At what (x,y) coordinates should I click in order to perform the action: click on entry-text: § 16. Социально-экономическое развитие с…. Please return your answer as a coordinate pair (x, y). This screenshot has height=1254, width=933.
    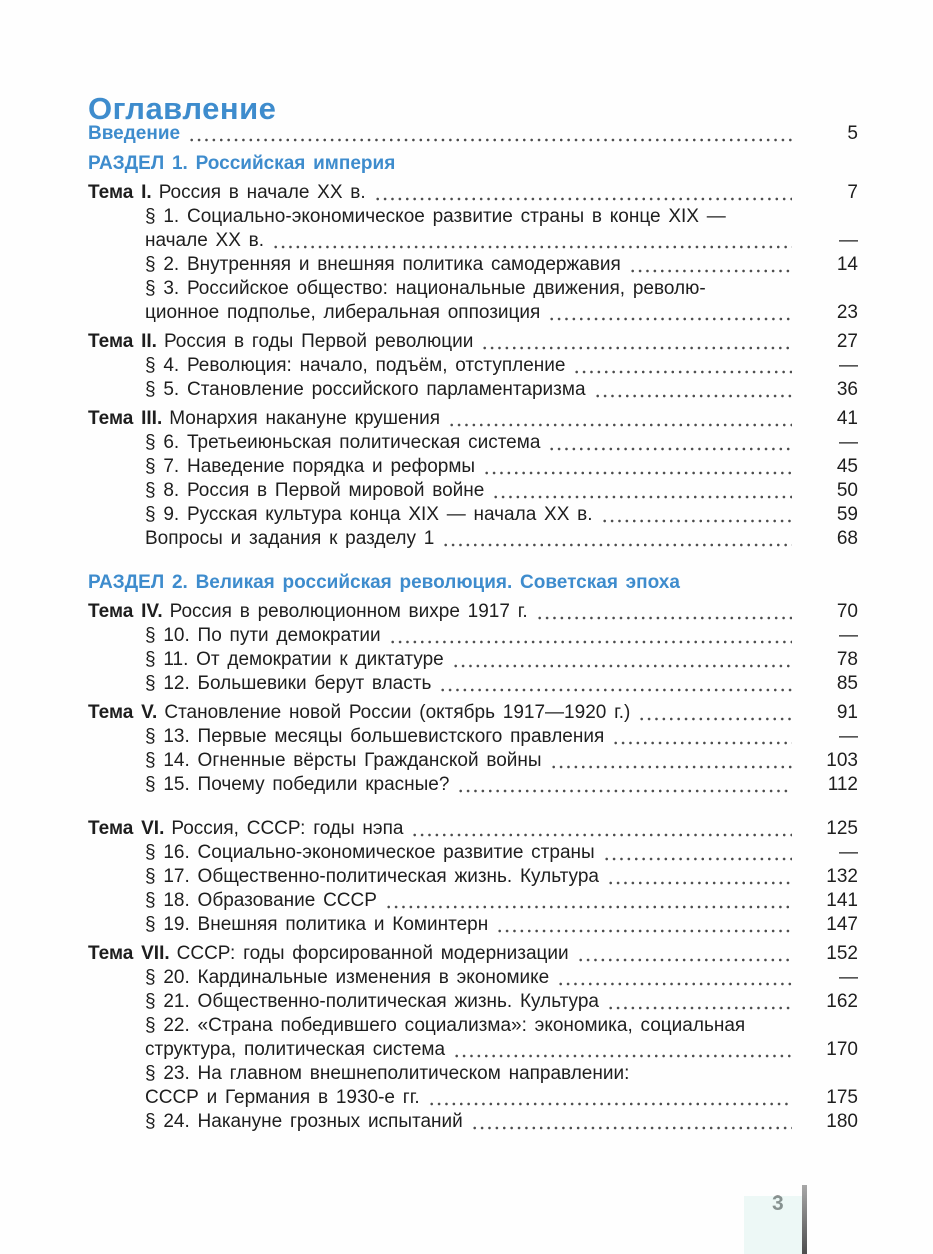
    Looking at the image, I should click on (370, 852).